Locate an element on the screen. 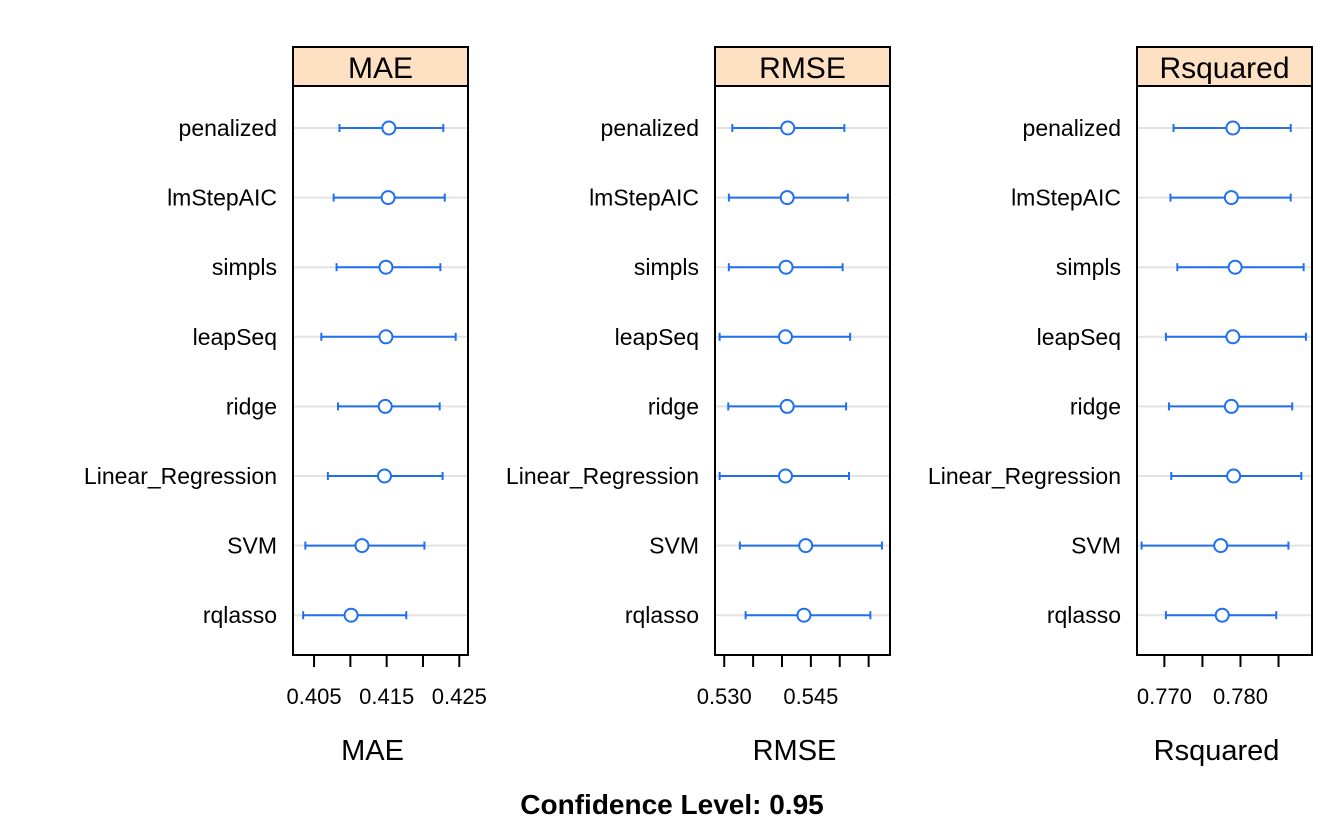  x-tick-label: 0.780 is located at coordinates (1240, 696).